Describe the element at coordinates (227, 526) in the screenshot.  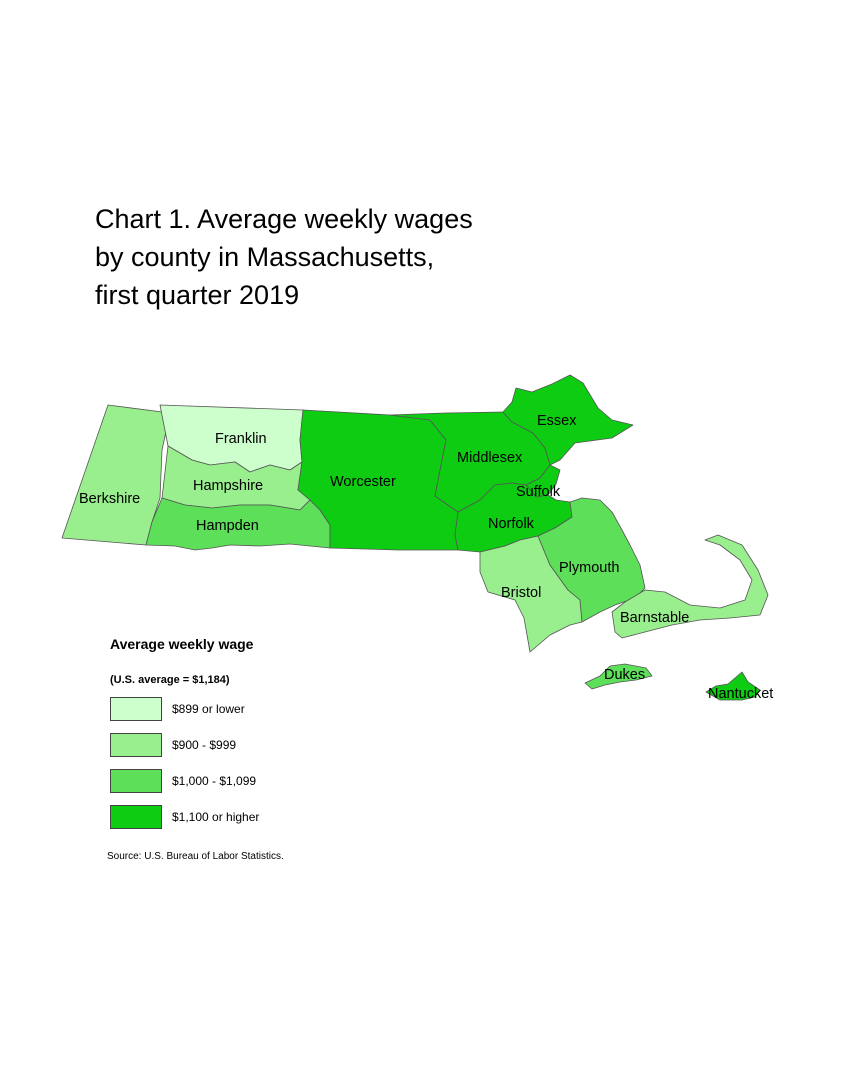
I see `county-label-hampden: Hampden` at that location.